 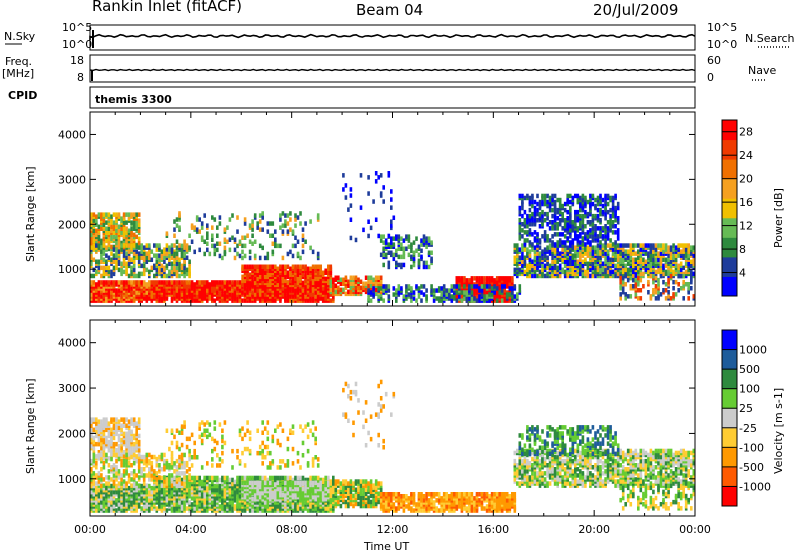 What do you see at coordinates (72, 224) in the screenshot?
I see `power-ytick-label: 2000` at bounding box center [72, 224].